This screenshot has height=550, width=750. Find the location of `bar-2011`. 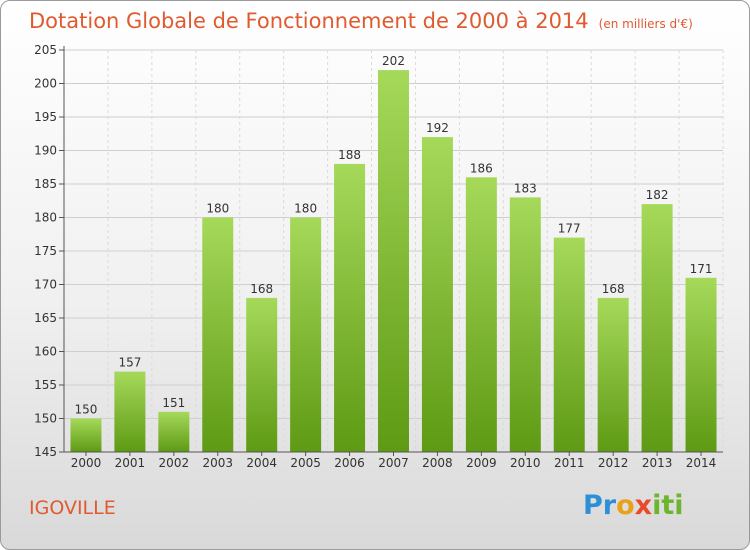

bar-2011 is located at coordinates (569, 344).